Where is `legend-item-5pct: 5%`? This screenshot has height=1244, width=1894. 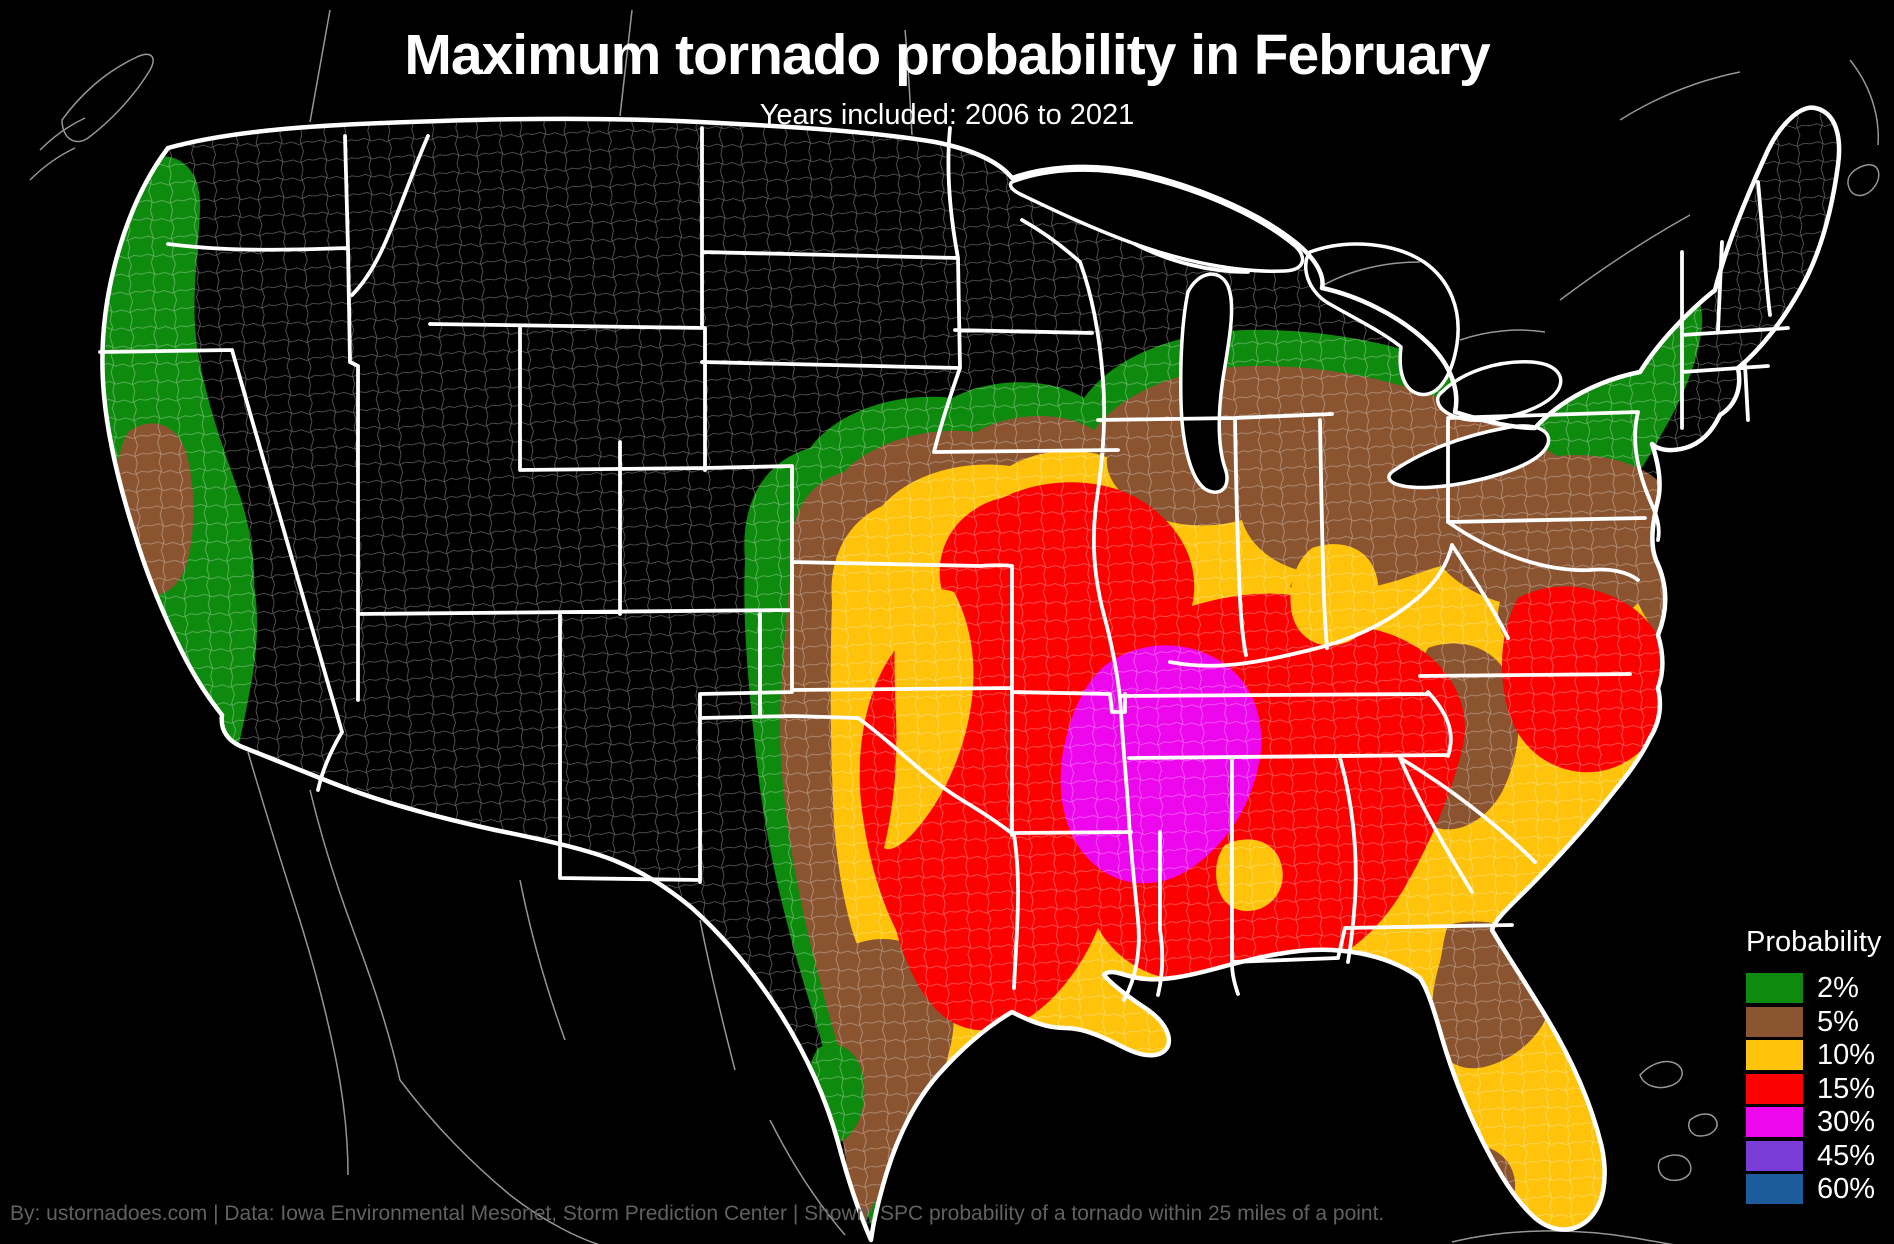
legend-item-5pct: 5% is located at coordinates (1813, 1021).